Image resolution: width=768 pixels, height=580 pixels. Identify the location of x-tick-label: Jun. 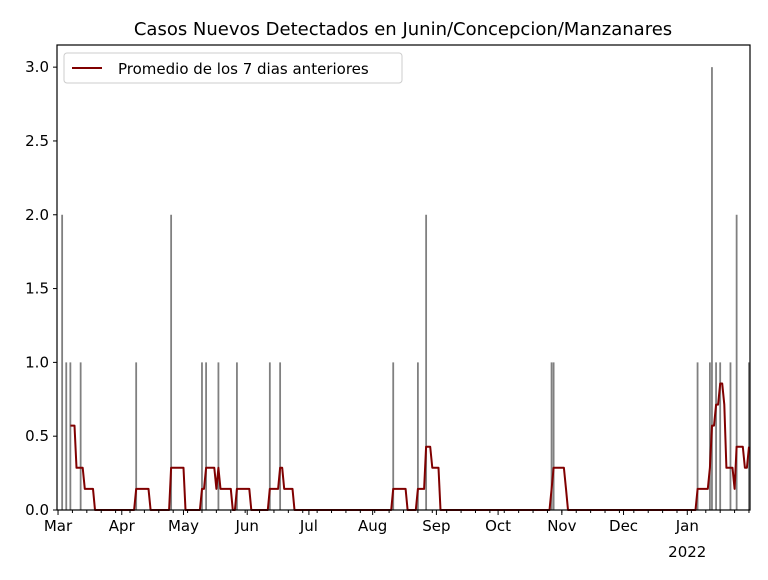
(246, 526).